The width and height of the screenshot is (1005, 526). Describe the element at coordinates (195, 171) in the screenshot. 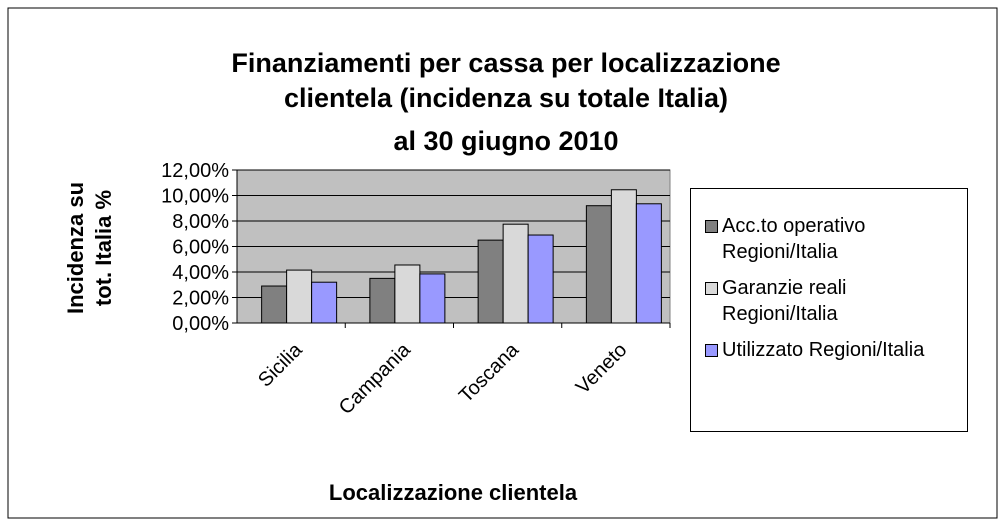

I see `y-tick-label: 12,00%` at that location.